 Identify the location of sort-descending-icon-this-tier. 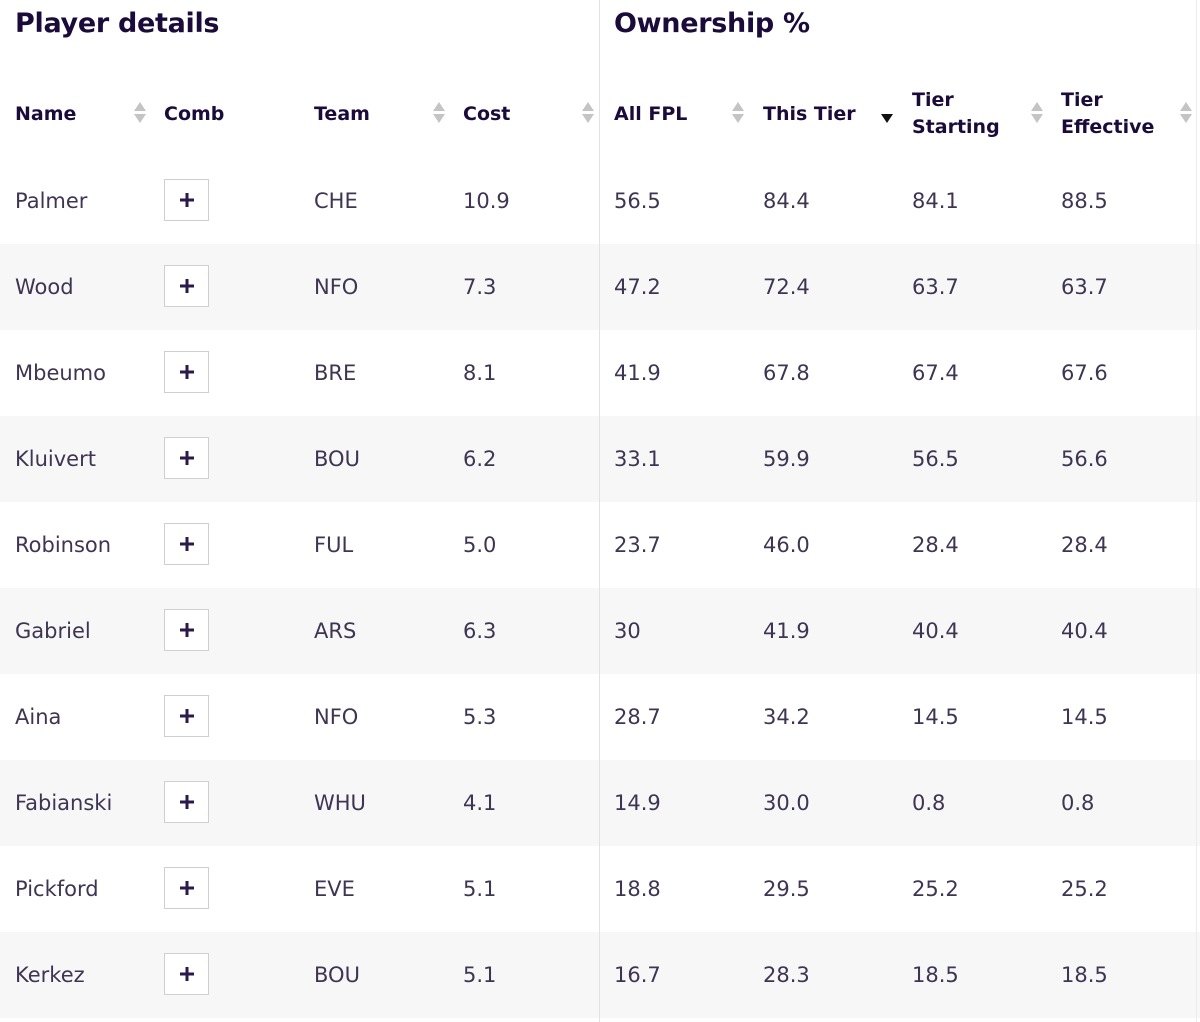
(887, 113).